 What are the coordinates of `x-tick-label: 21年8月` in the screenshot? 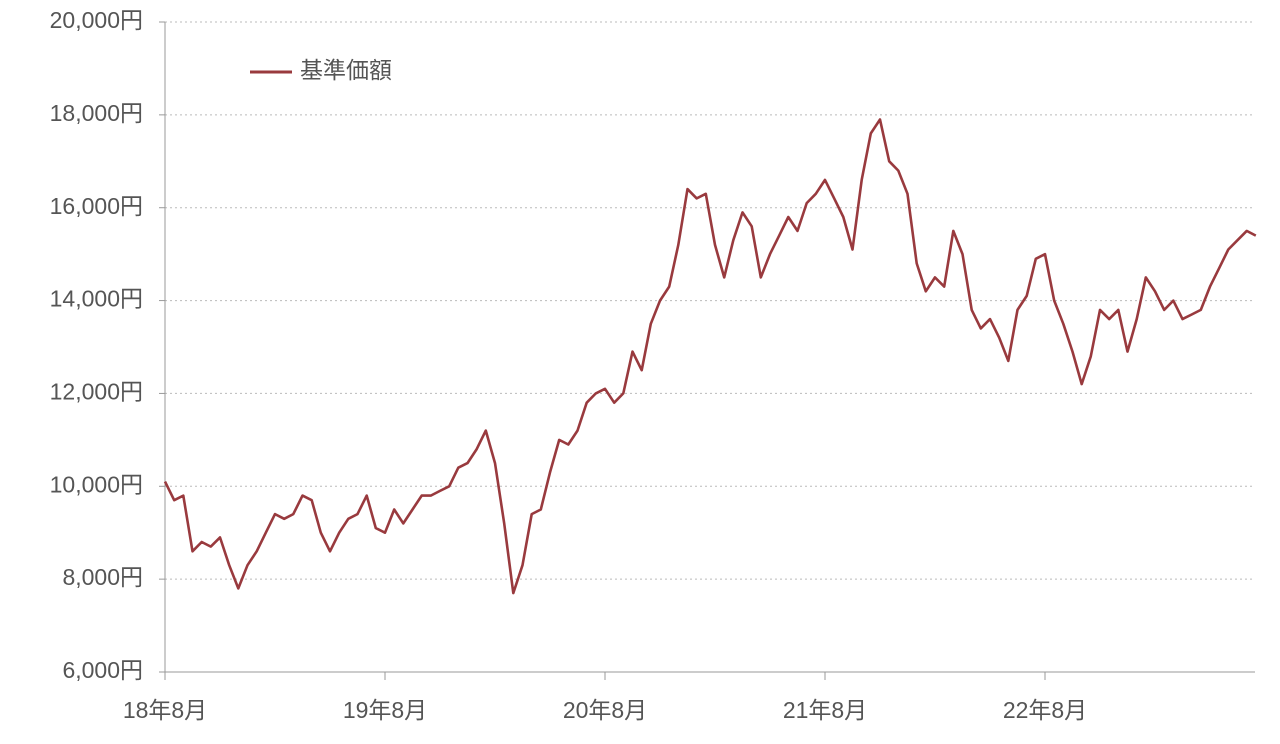 It's located at (825, 710).